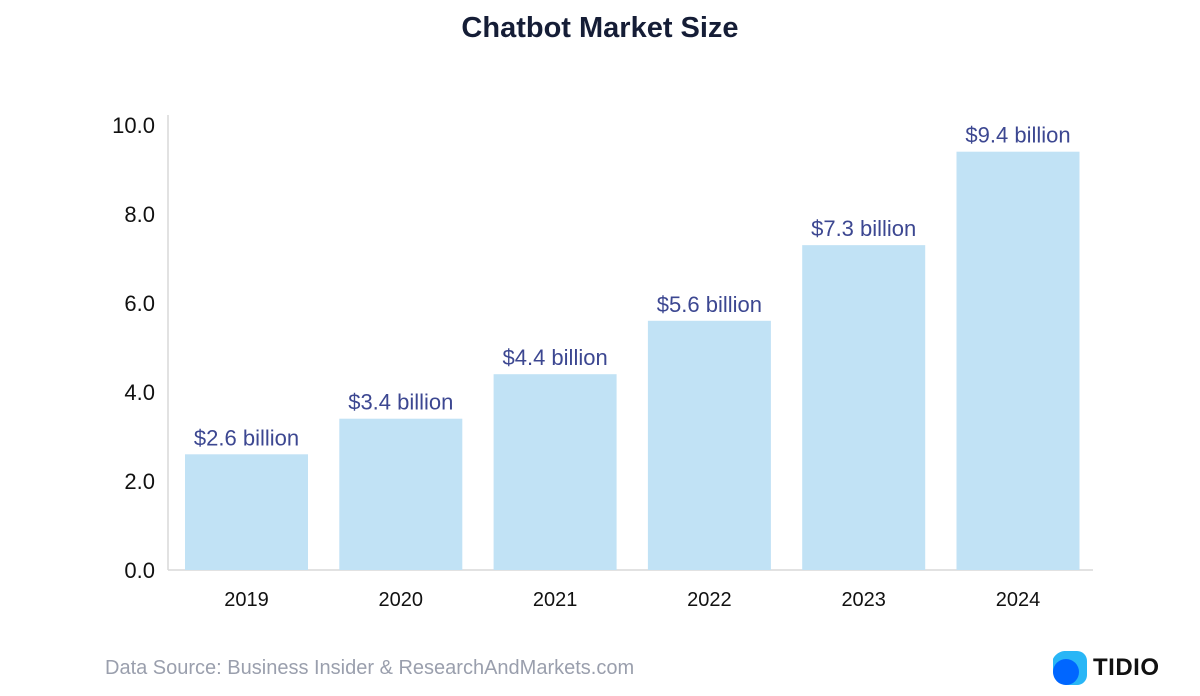  I want to click on data-label: $5.6 billion, so click(709, 304).